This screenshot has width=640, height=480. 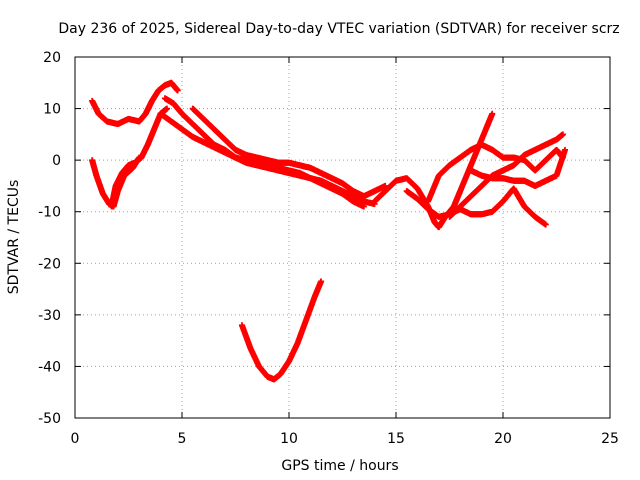 I want to click on series-track-f, so click(x=289, y=152).